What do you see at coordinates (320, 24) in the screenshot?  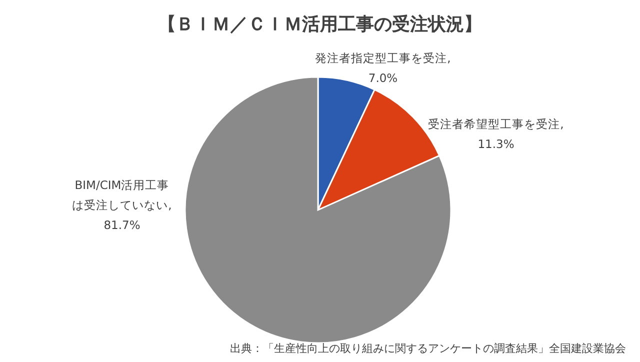 I see `title: 【ＢＩＭ／ＣＩＭ活用工事の受注状況】` at bounding box center [320, 24].